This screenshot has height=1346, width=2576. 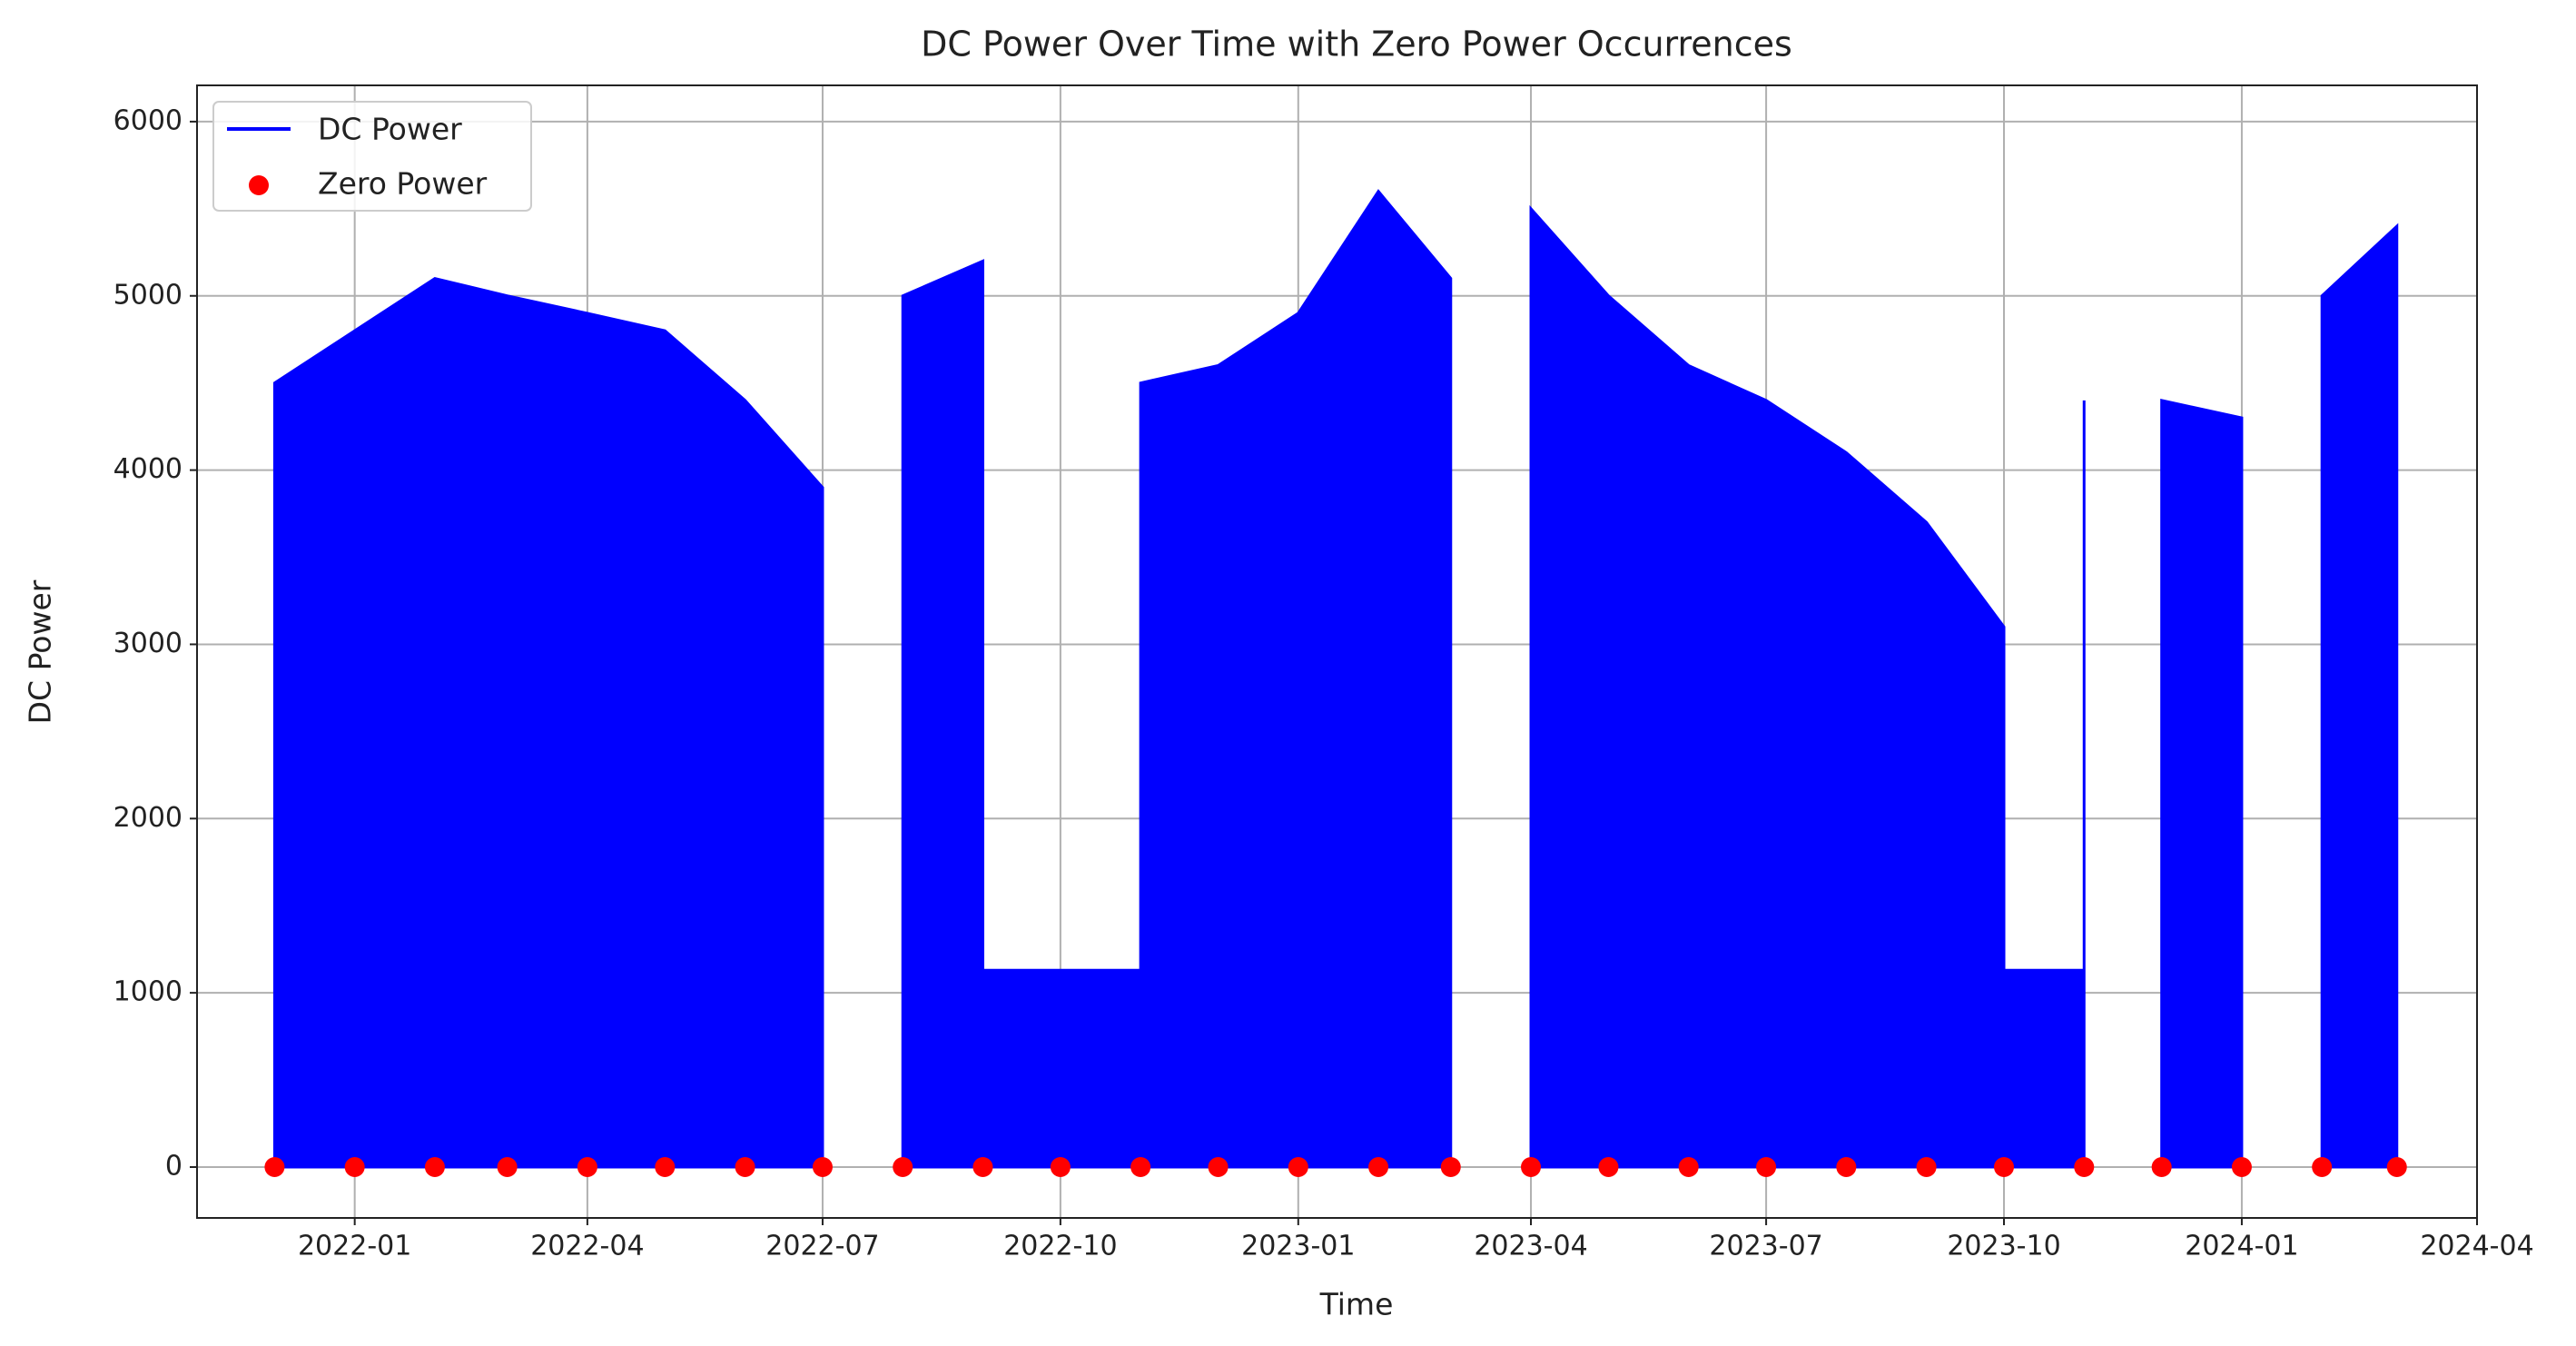 What do you see at coordinates (259, 185) in the screenshot?
I see `legend-marker` at bounding box center [259, 185].